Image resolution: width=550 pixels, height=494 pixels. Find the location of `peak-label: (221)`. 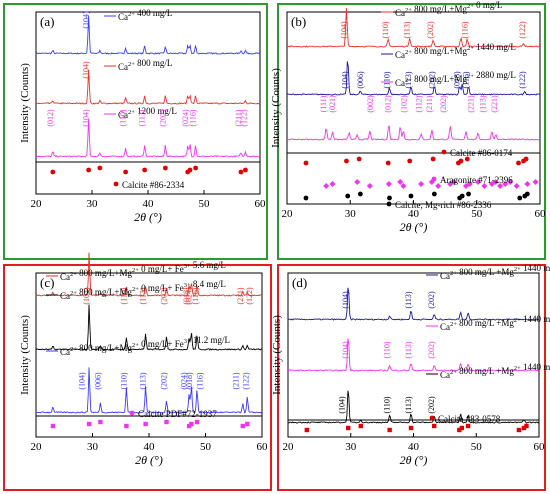

peak-label: (221) is located at coordinates (471, 104).